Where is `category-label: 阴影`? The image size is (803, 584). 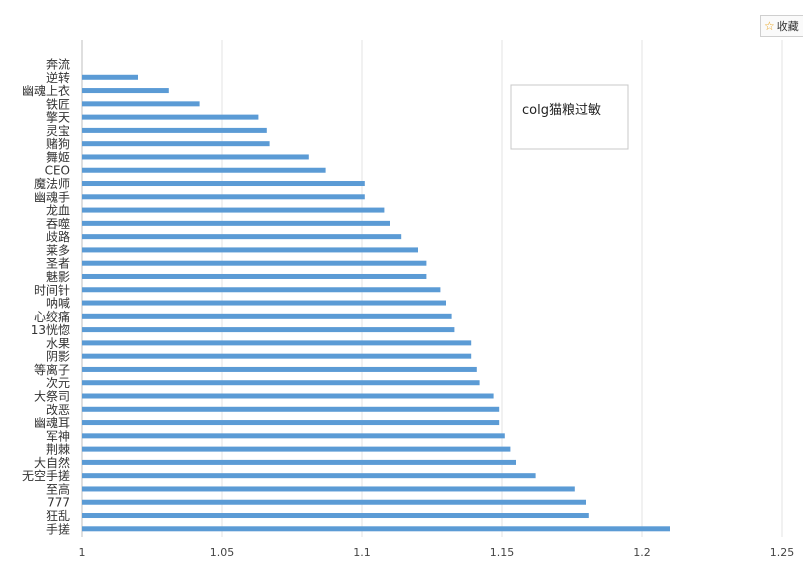 category-label: 阴影 is located at coordinates (58, 357).